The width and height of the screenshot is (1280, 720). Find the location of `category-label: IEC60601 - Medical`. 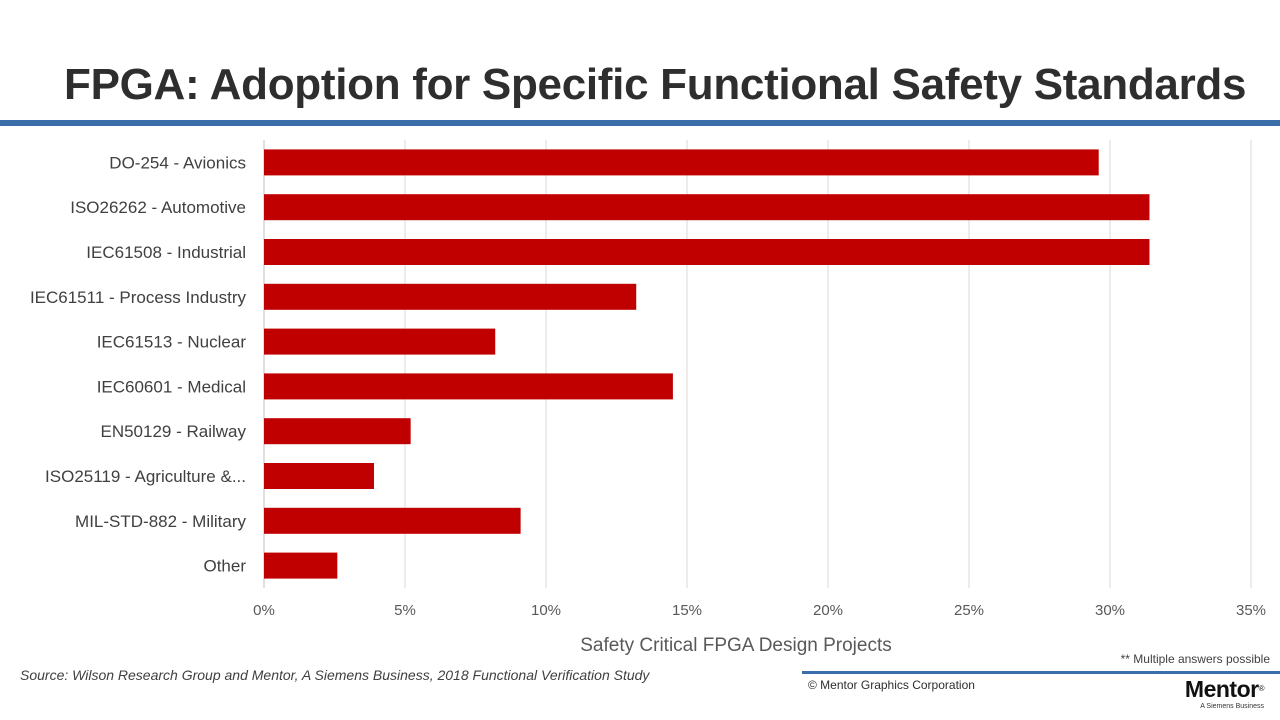

category-label: IEC60601 - Medical is located at coordinates (171, 386).